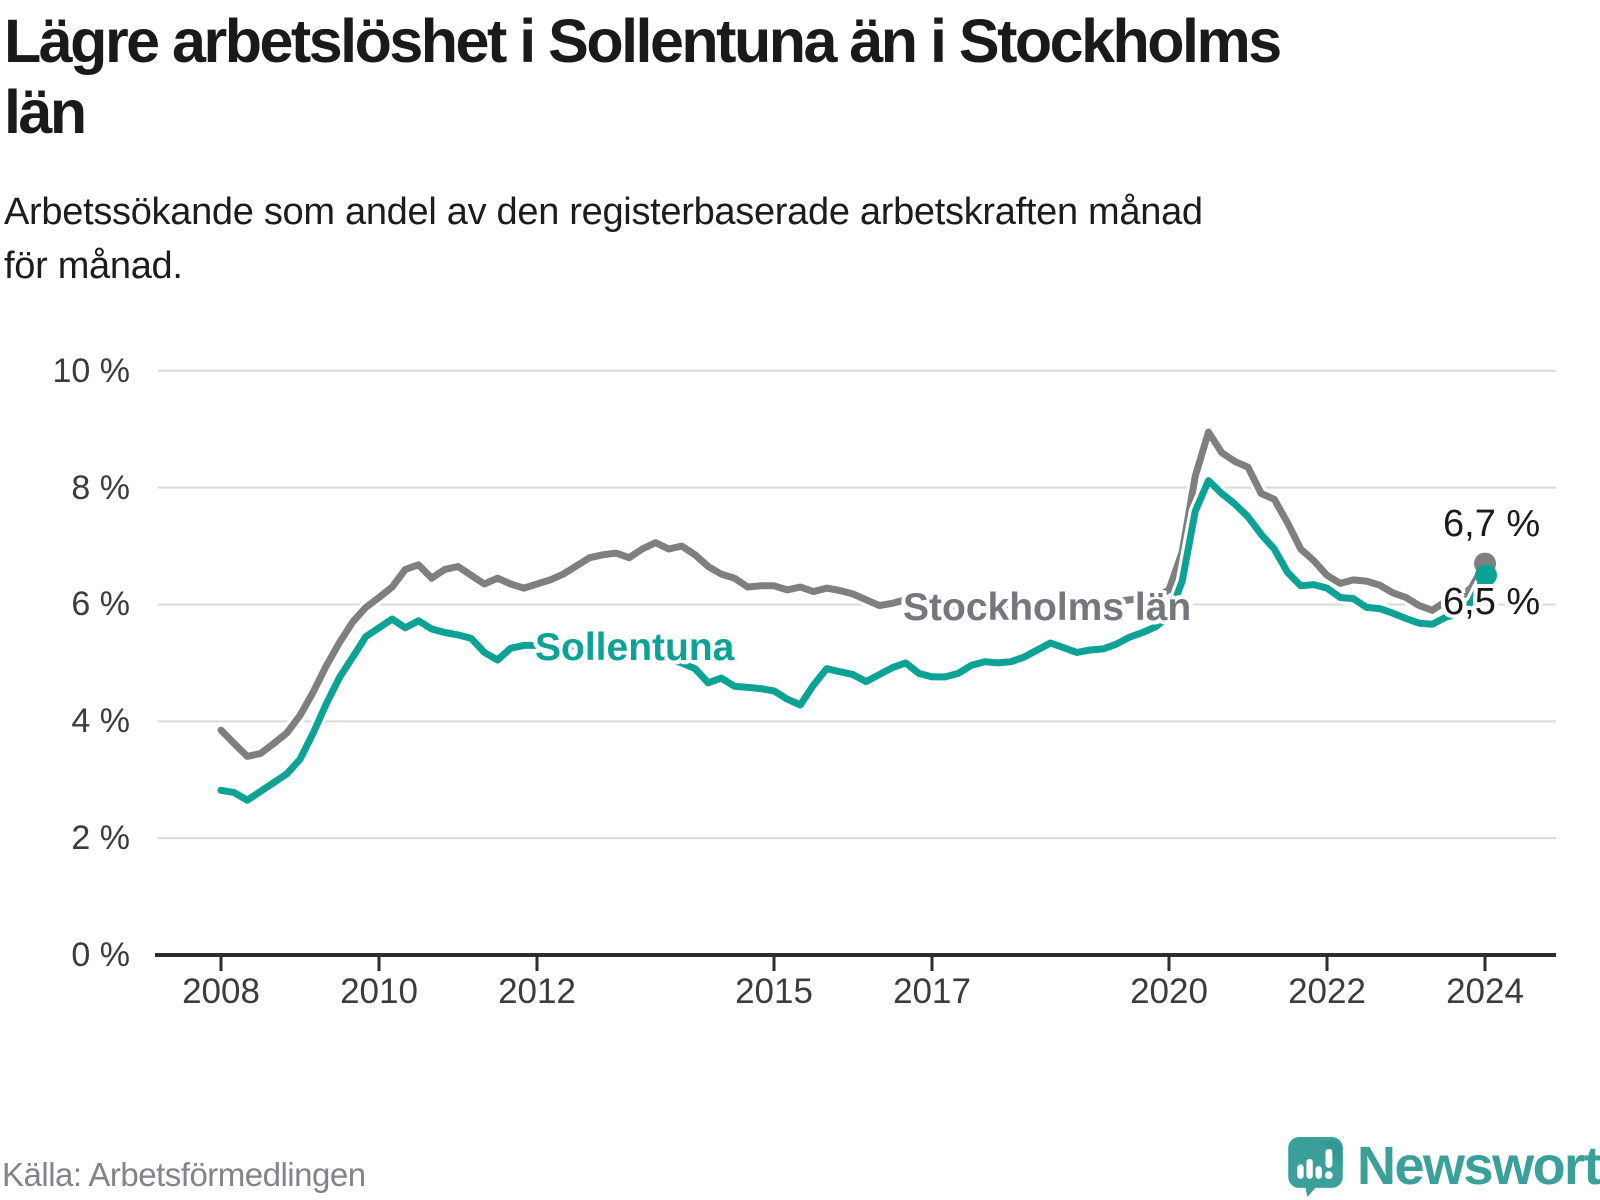 The height and width of the screenshot is (1200, 1600). I want to click on newsworthy-speech-bubble-chart-icon, so click(1315, 1167).